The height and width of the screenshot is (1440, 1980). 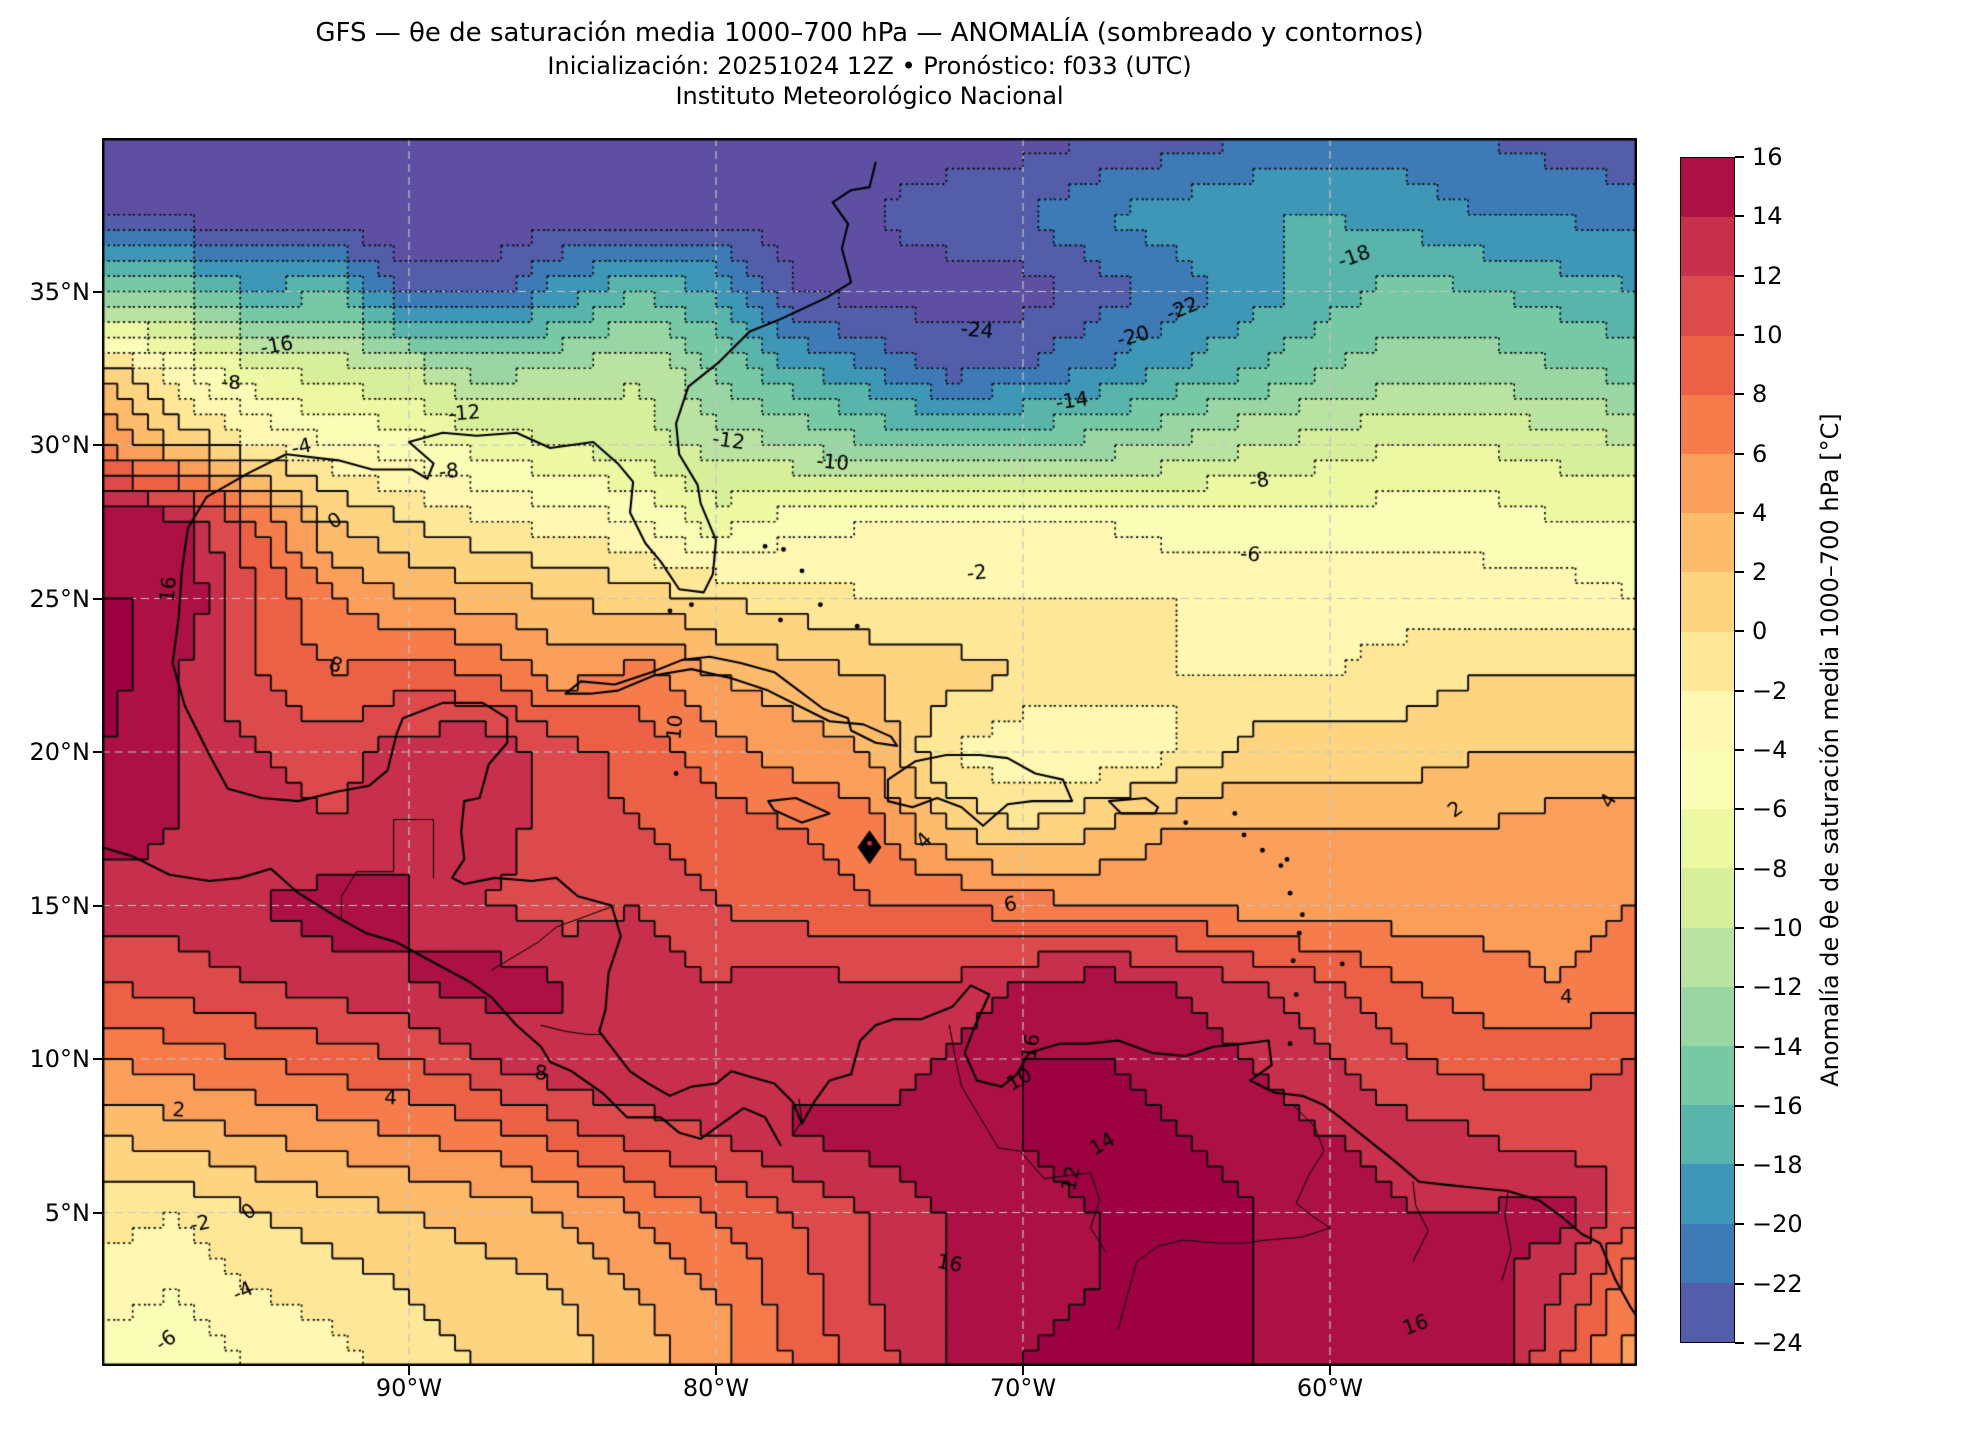 I want to click on colorbar-tick-label: 8, so click(x=1760, y=394).